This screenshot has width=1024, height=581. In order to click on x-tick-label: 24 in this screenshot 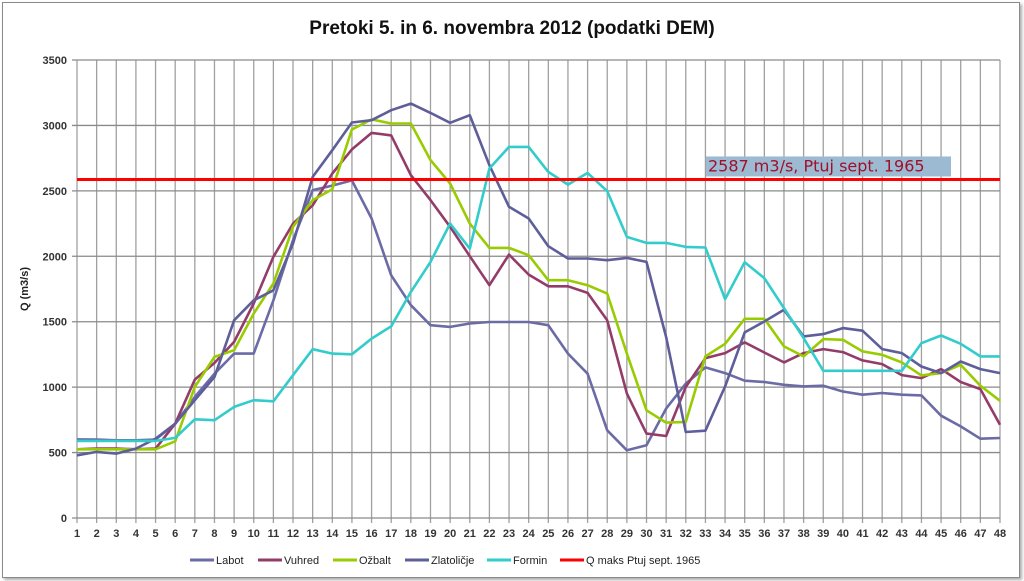, I will do `click(529, 534)`.